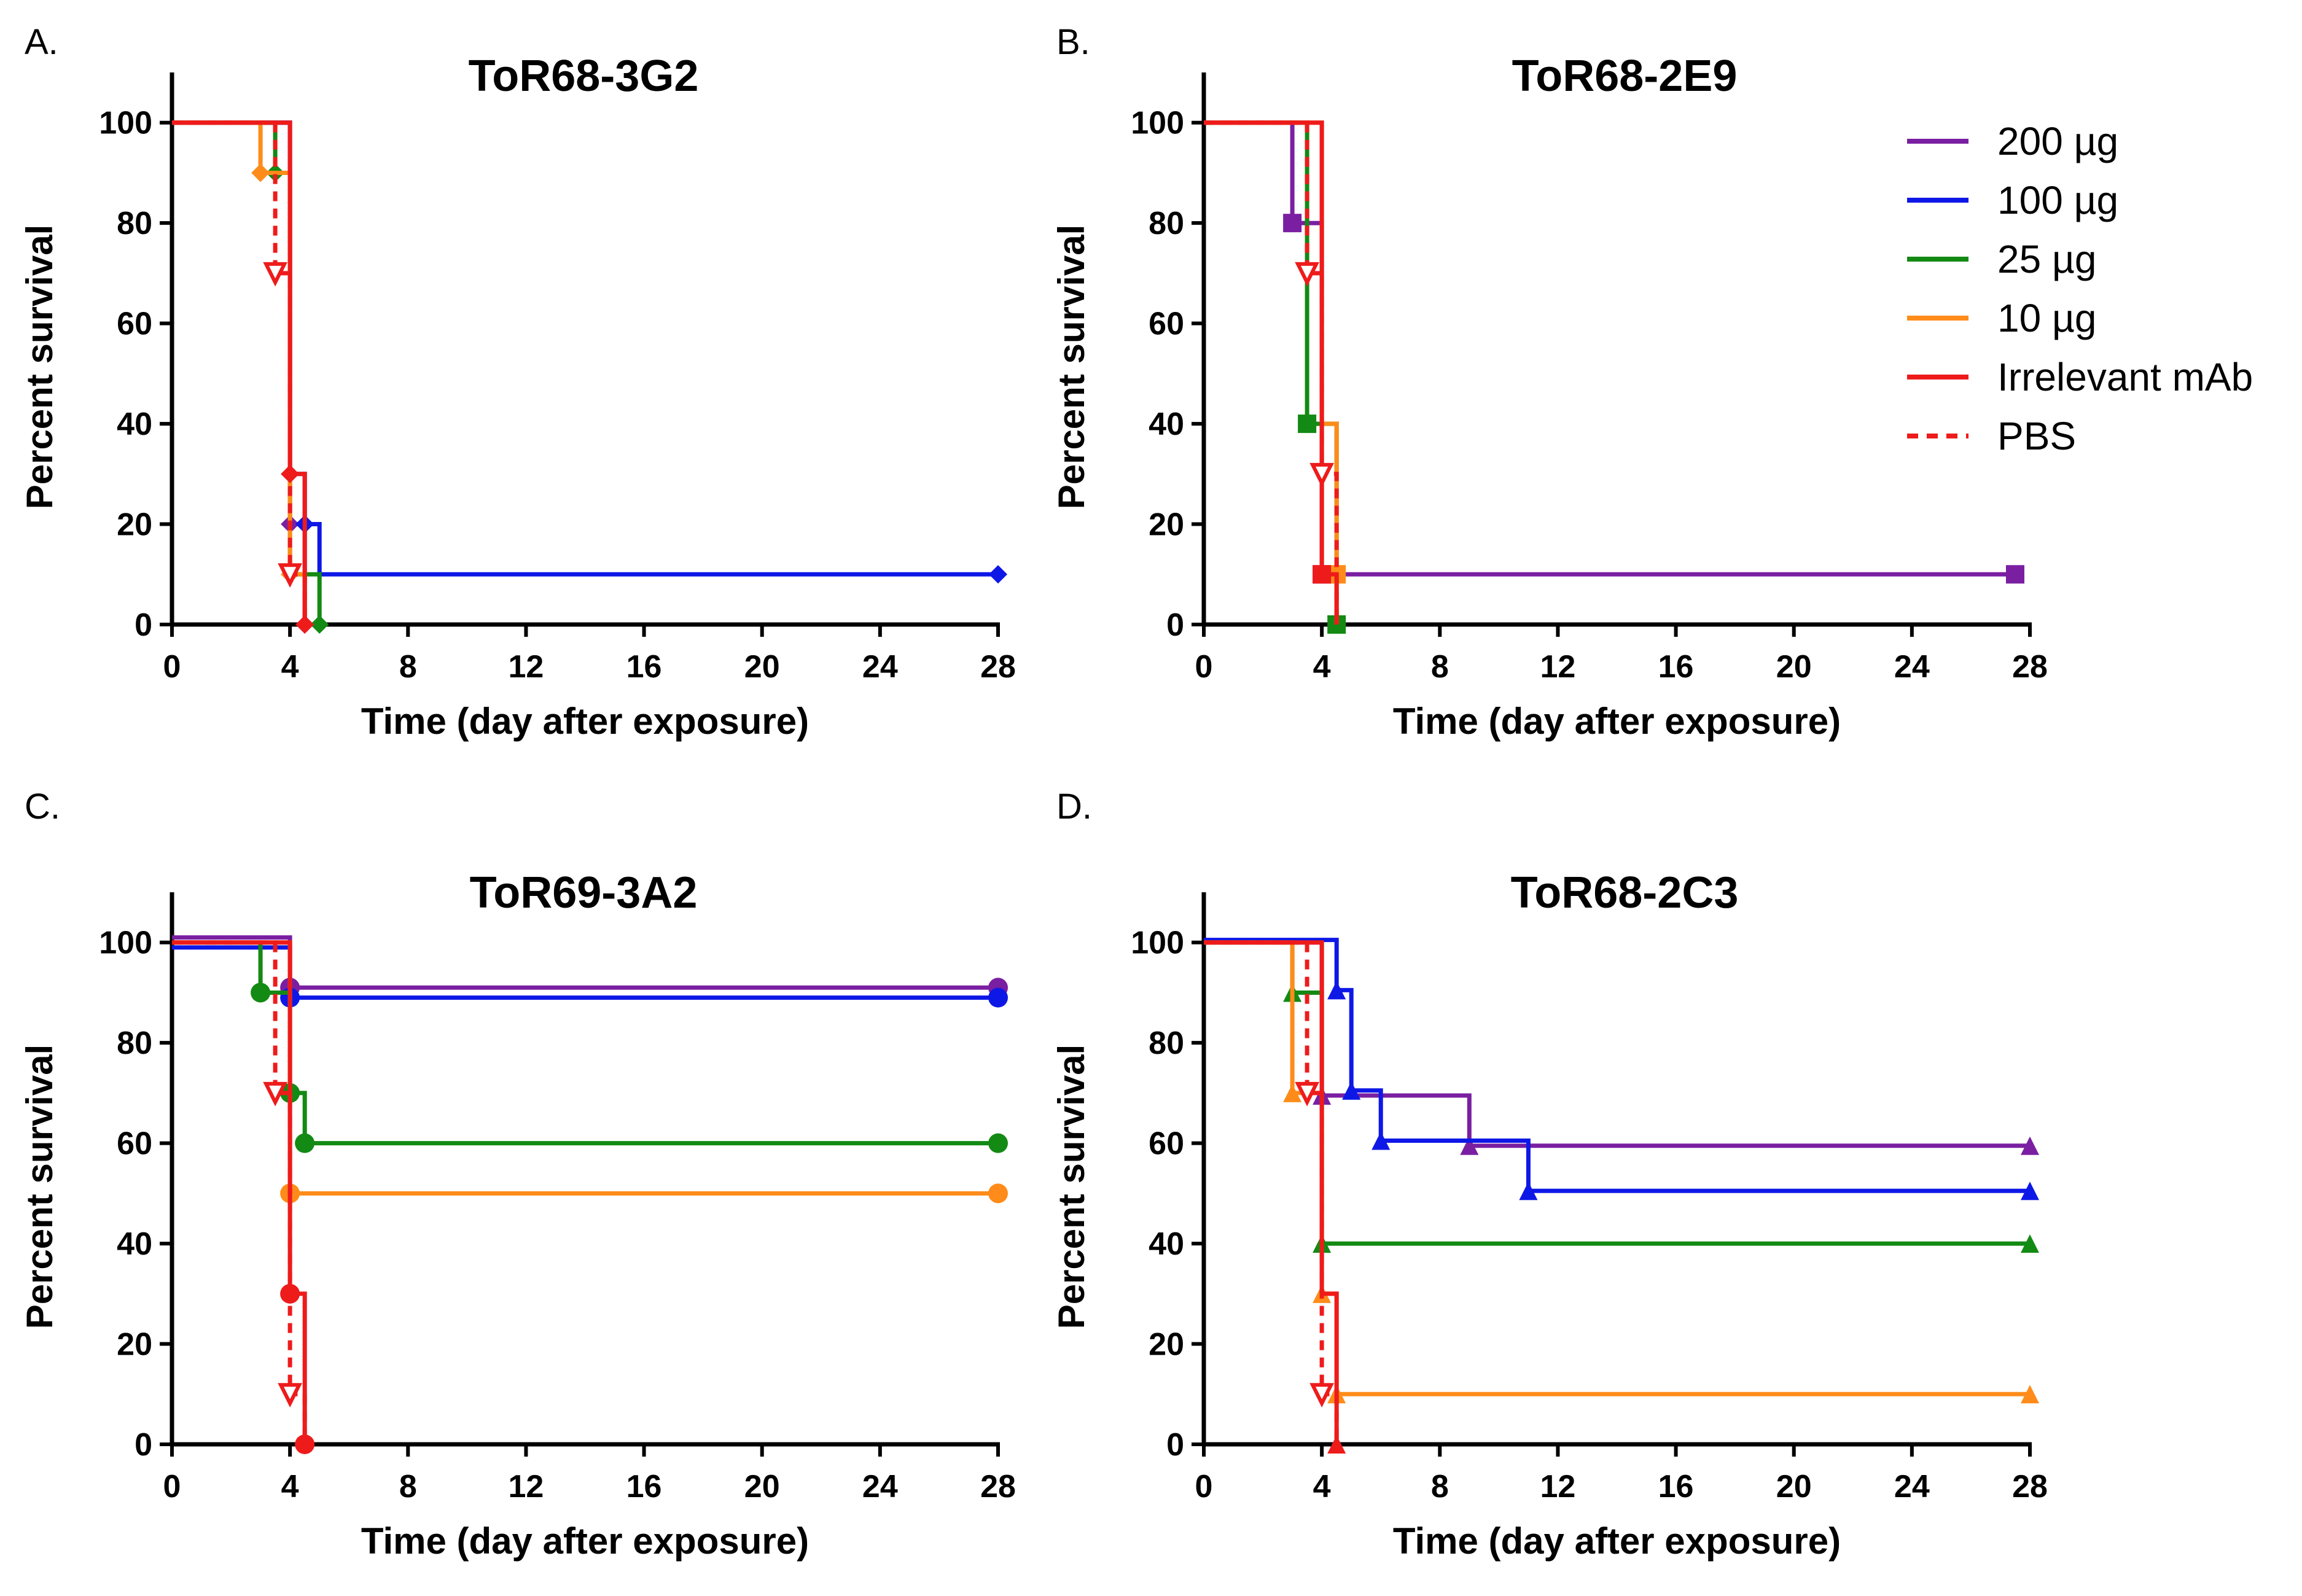  I want to click on chart-title: ToR69-3A2, so click(584, 892).